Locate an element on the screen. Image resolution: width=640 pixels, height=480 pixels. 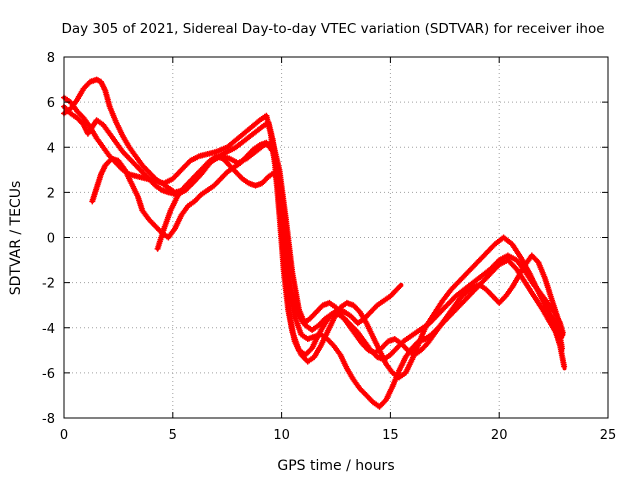
y-tick-label: -4 is located at coordinates (48, 329).